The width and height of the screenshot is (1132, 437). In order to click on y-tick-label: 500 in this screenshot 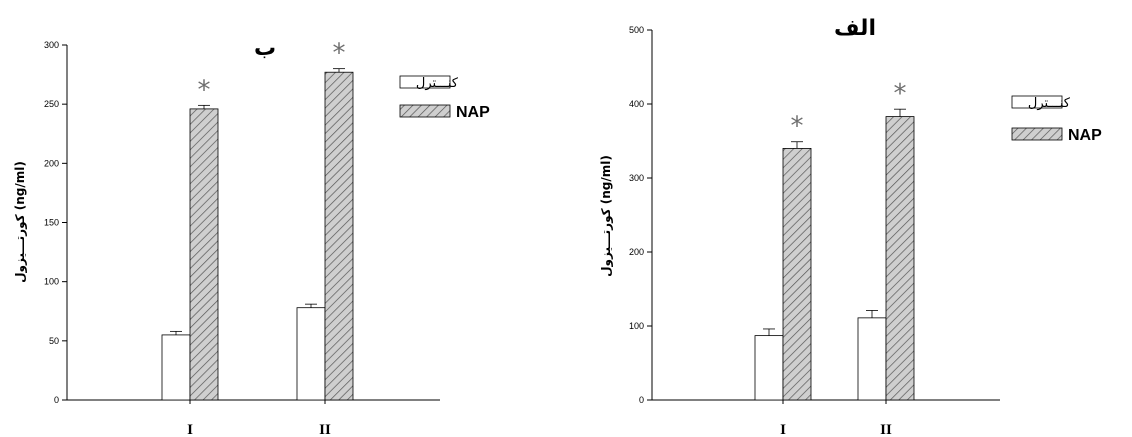, I will do `click(636, 30)`.